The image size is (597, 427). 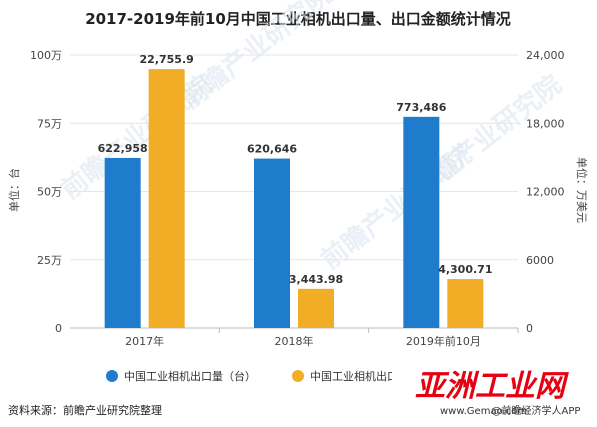 What do you see at coordinates (545, 123) in the screenshot?
I see `right-tick-label: 18,000` at bounding box center [545, 123].